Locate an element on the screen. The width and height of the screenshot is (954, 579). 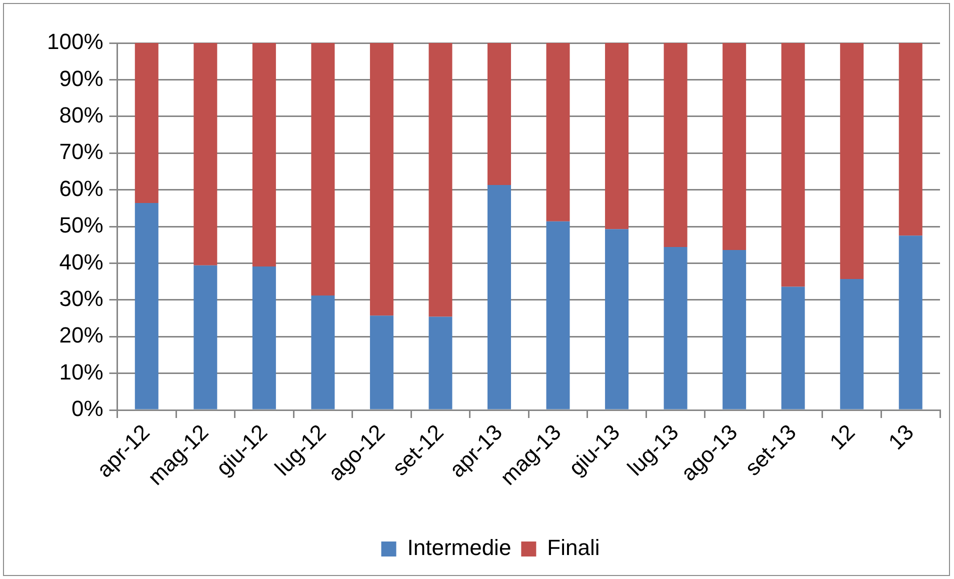
x-tick-label: 13 is located at coordinates (900, 436).